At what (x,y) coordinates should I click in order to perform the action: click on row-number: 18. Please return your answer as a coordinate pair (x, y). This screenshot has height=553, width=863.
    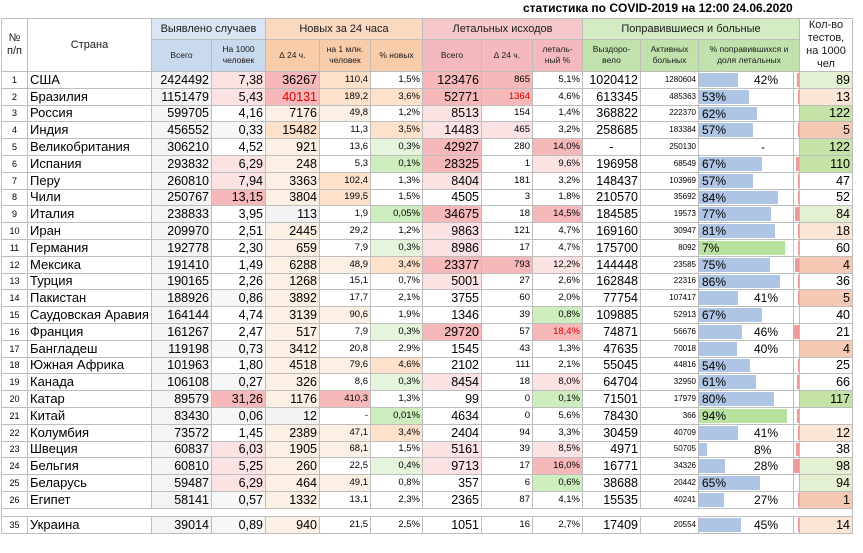
    Looking at the image, I should click on (14, 365).